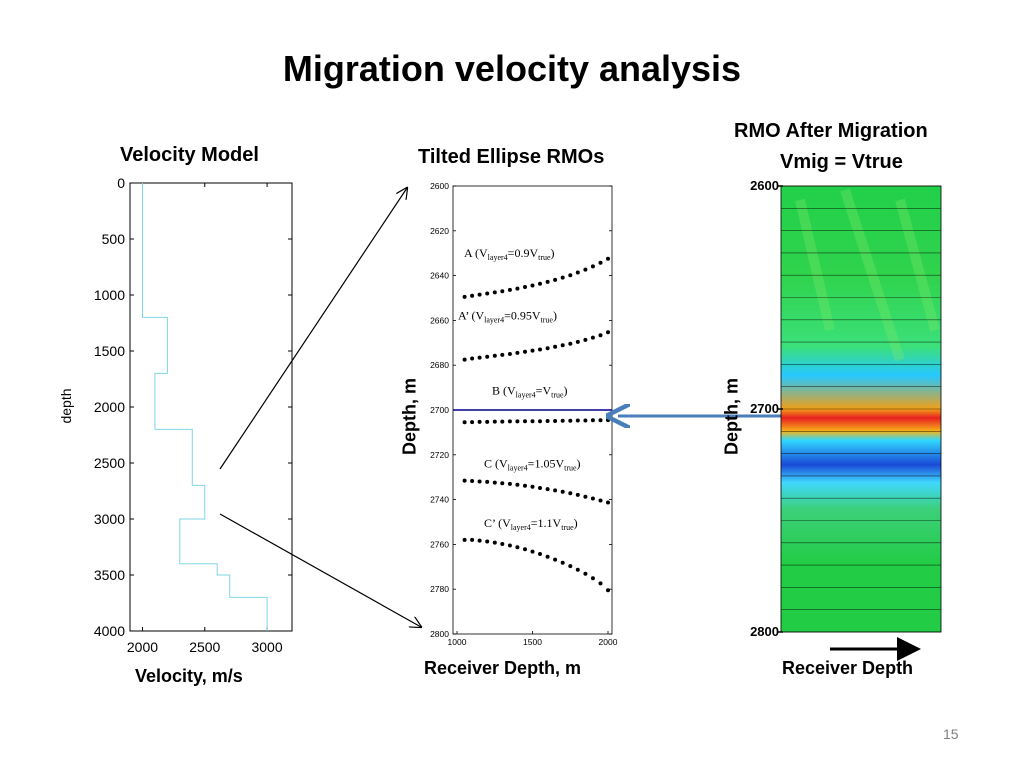  Describe the element at coordinates (457, 642) in the screenshot. I see `x-tick-label: 1000` at that location.